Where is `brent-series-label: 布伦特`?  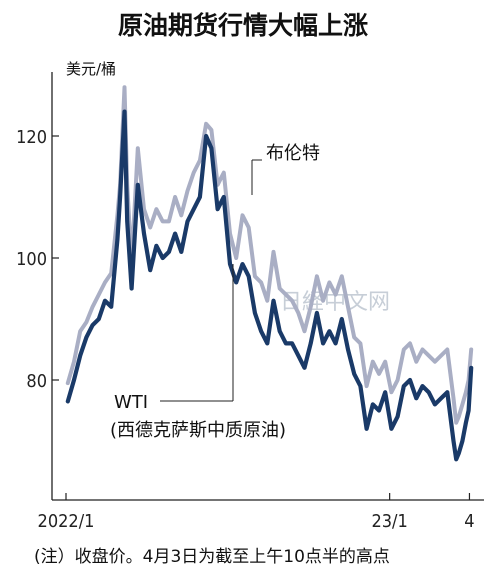
brent-series-label: 布伦特 is located at coordinates (293, 153).